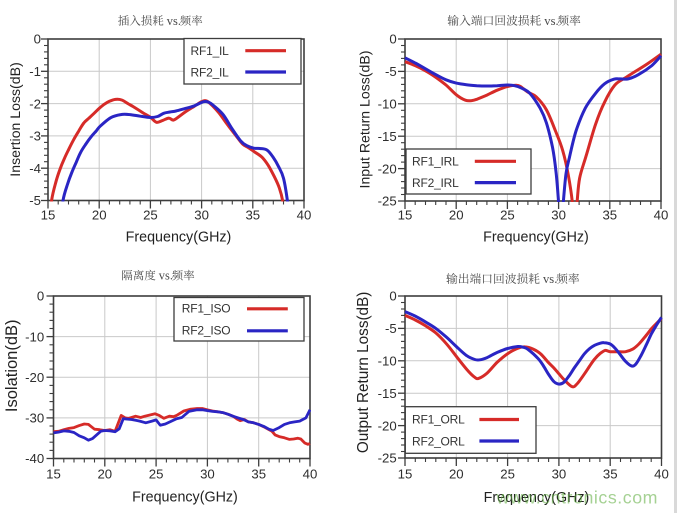 This screenshot has height=518, width=677. What do you see at coordinates (438, 442) in the screenshot?
I see `svg-text: RF2_ORL` at bounding box center [438, 442].